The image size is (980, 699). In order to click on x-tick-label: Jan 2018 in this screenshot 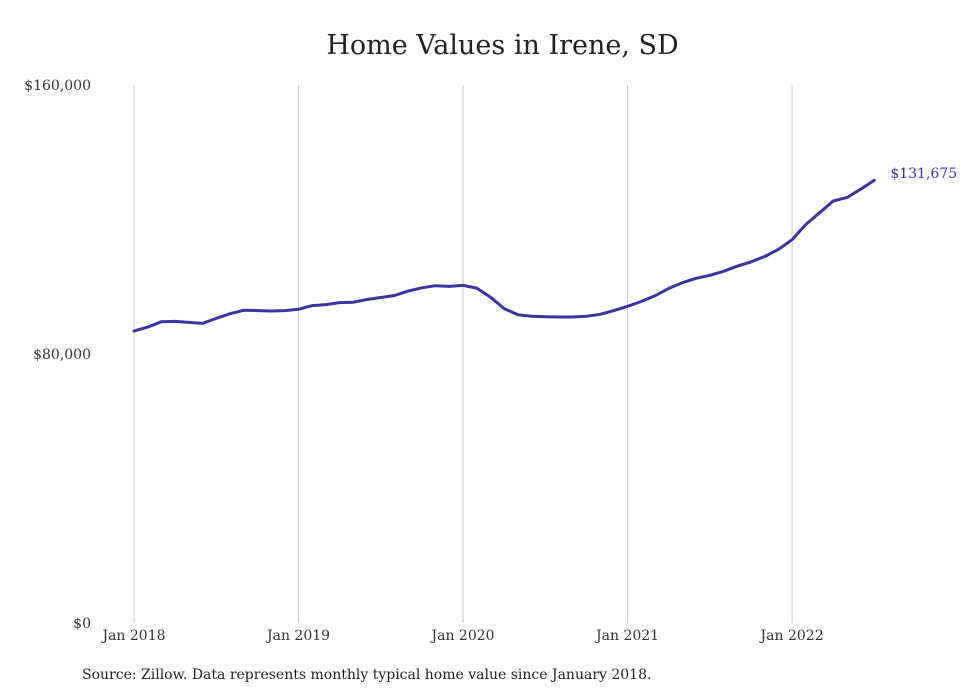, I will do `click(132, 636)`.